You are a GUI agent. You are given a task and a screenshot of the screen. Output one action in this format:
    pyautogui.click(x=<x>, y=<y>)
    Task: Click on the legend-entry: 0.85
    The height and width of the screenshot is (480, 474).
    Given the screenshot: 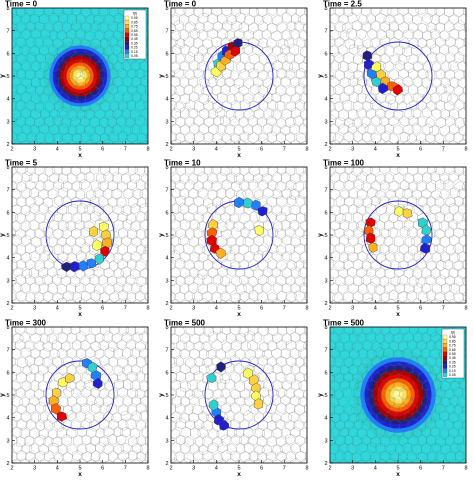 What is the action you would take?
    pyautogui.click(x=452, y=341)
    